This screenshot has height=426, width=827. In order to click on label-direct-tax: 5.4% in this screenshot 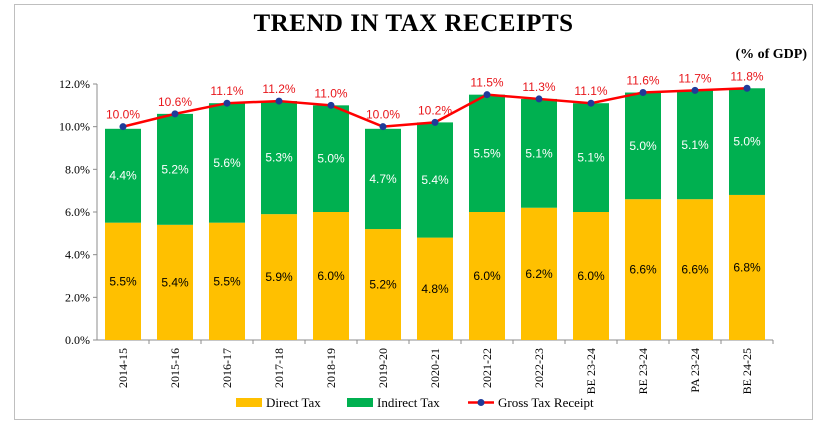, I will do `click(175, 282)`.